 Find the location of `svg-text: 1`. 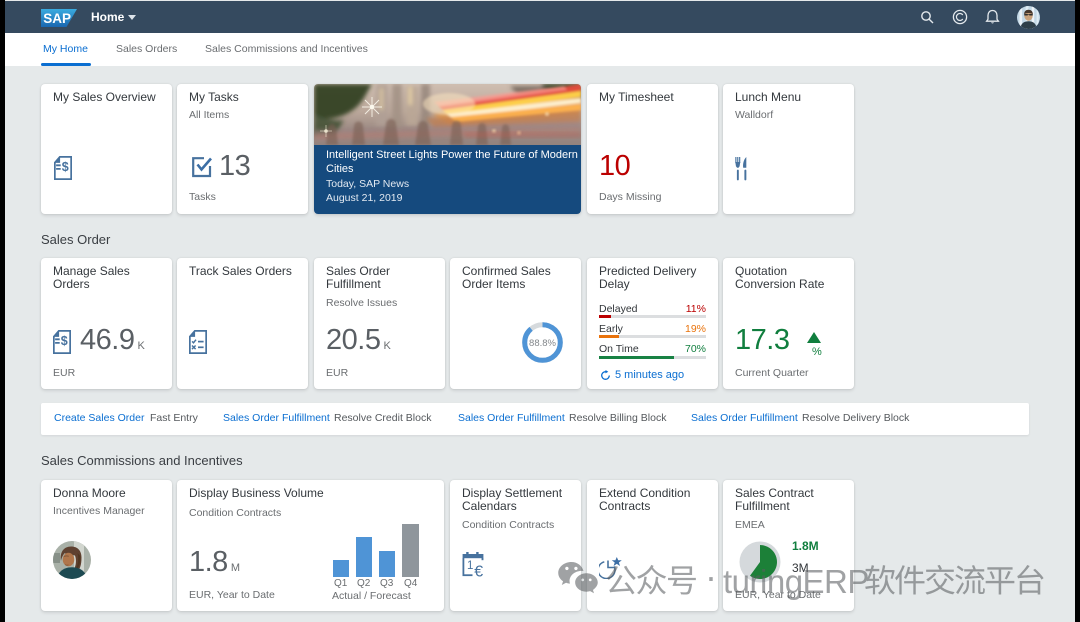

svg-text: 1 is located at coordinates (470, 566).